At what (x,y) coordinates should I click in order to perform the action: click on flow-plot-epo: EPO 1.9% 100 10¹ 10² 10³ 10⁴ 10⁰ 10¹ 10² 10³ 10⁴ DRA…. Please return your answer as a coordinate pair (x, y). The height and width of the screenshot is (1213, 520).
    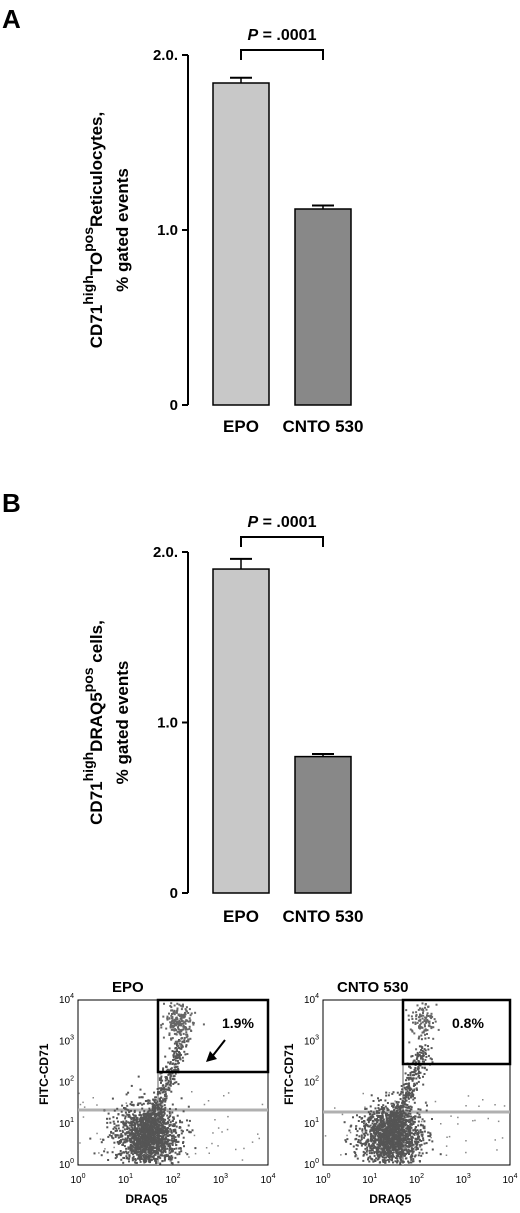
    Looking at the image, I should click on (156, 1092).